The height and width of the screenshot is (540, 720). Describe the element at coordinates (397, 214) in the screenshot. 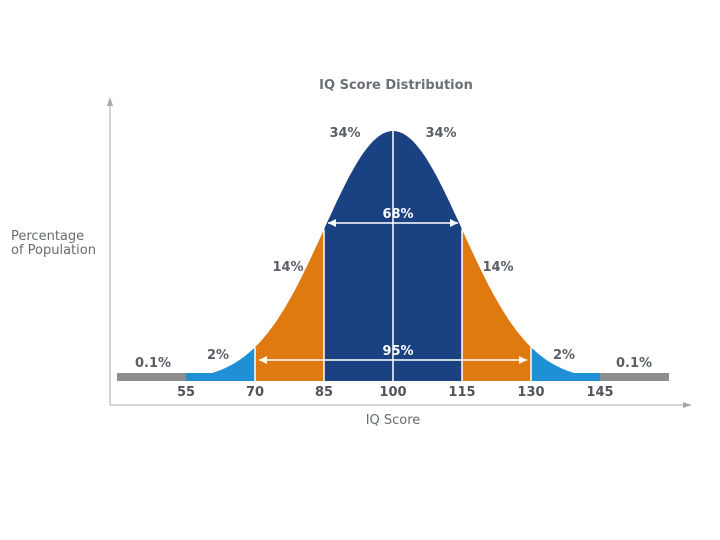

I see `range-label-68pct: 68%` at that location.